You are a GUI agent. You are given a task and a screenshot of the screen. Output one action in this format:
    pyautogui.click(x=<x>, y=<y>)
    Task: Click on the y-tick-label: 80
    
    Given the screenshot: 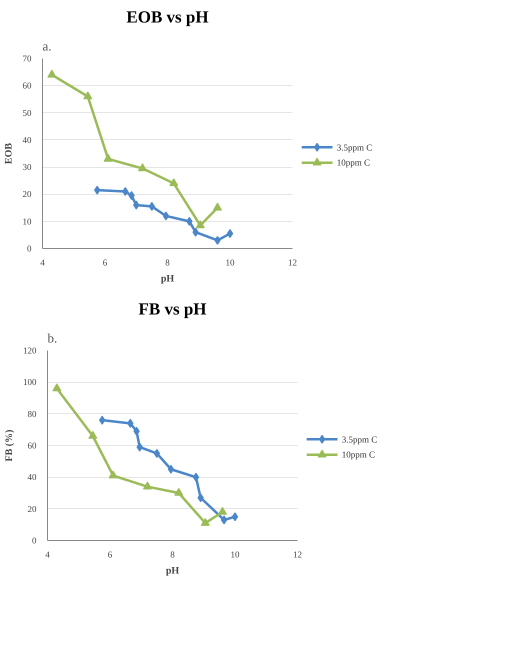 What is the action you would take?
    pyautogui.click(x=32, y=413)
    